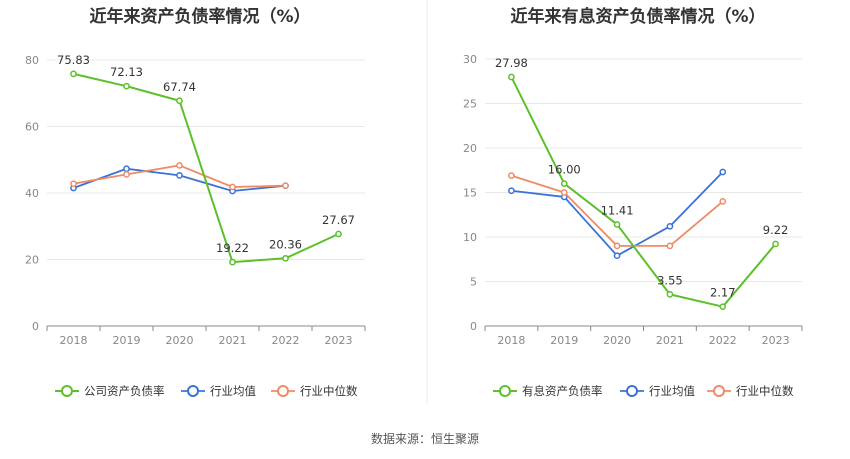  I want to click on data-label: 67.74, so click(179, 87).